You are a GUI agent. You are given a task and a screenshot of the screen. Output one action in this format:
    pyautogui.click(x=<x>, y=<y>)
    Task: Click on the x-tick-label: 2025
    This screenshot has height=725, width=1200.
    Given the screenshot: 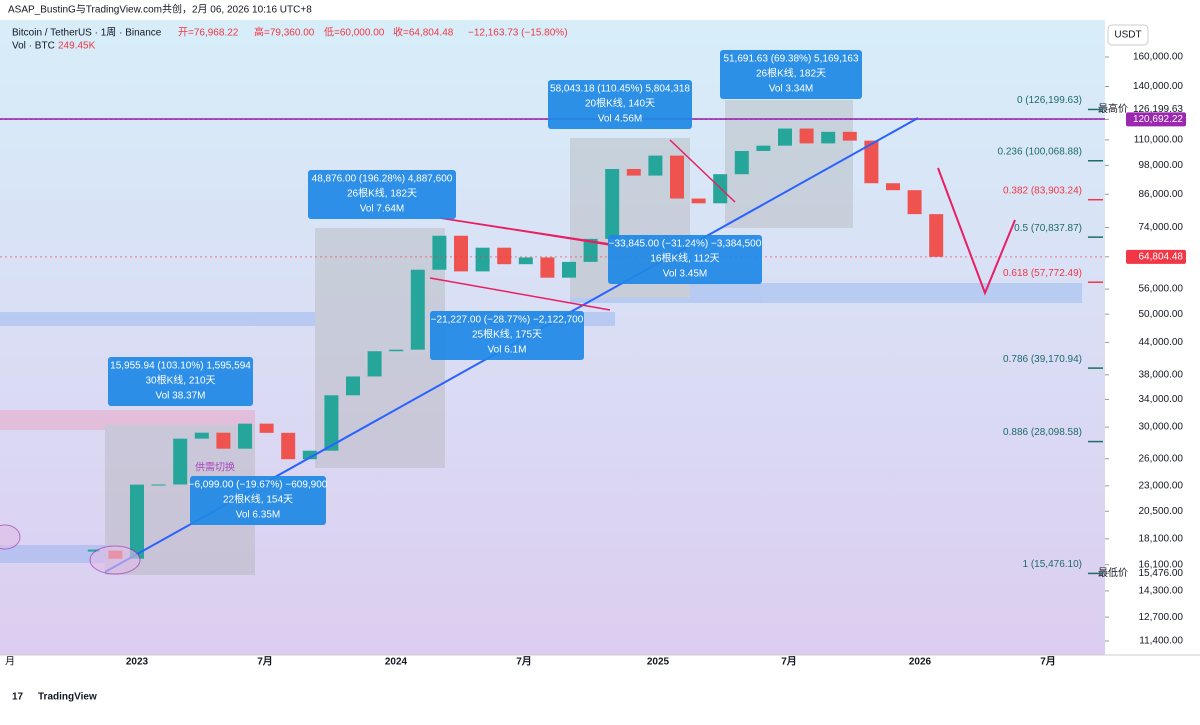 What is the action you would take?
    pyautogui.click(x=658, y=662)
    